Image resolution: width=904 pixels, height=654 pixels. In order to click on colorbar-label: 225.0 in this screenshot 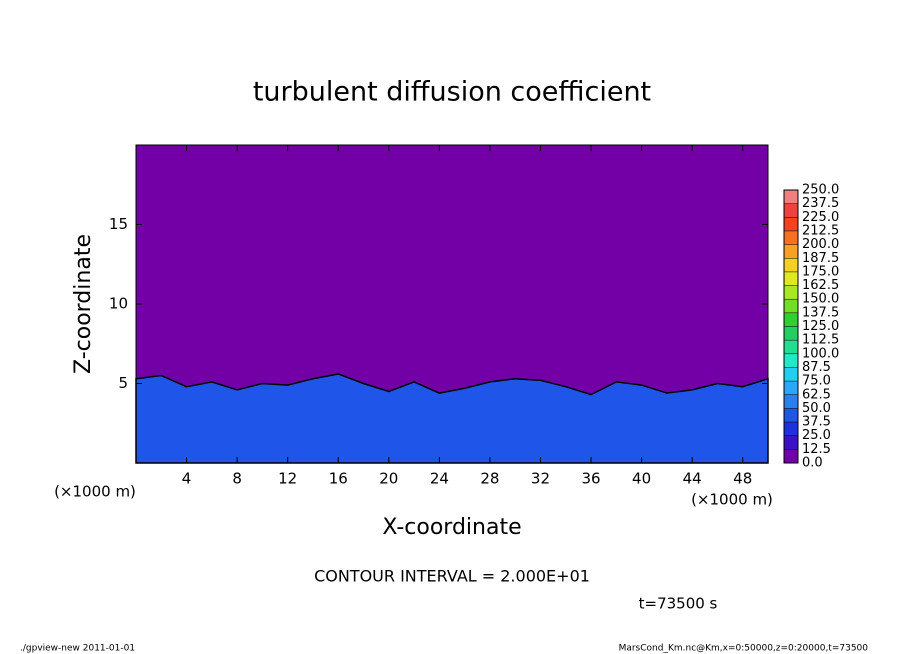, I will do `click(820, 217)`.